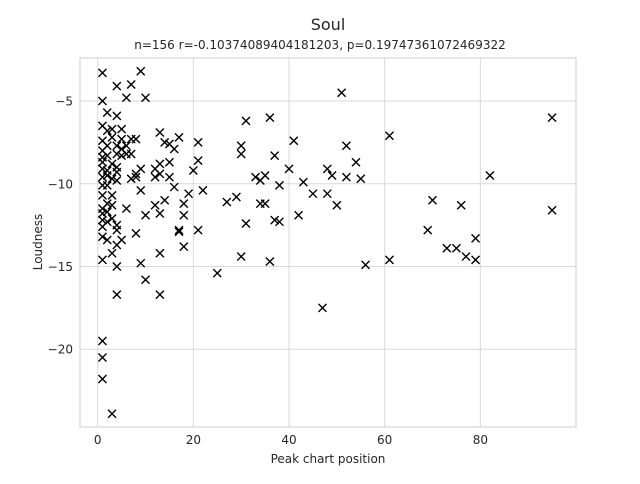 This screenshot has height=484, width=640. What do you see at coordinates (60, 267) in the screenshot?
I see `y-tick-label: −15` at bounding box center [60, 267].